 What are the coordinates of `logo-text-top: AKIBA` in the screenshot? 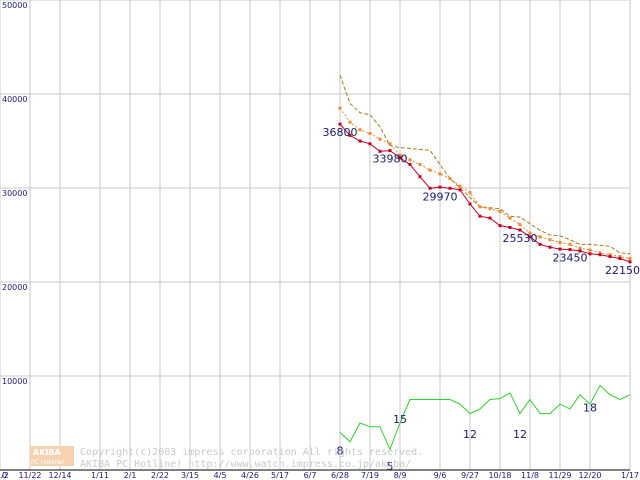 It's located at (47, 452).